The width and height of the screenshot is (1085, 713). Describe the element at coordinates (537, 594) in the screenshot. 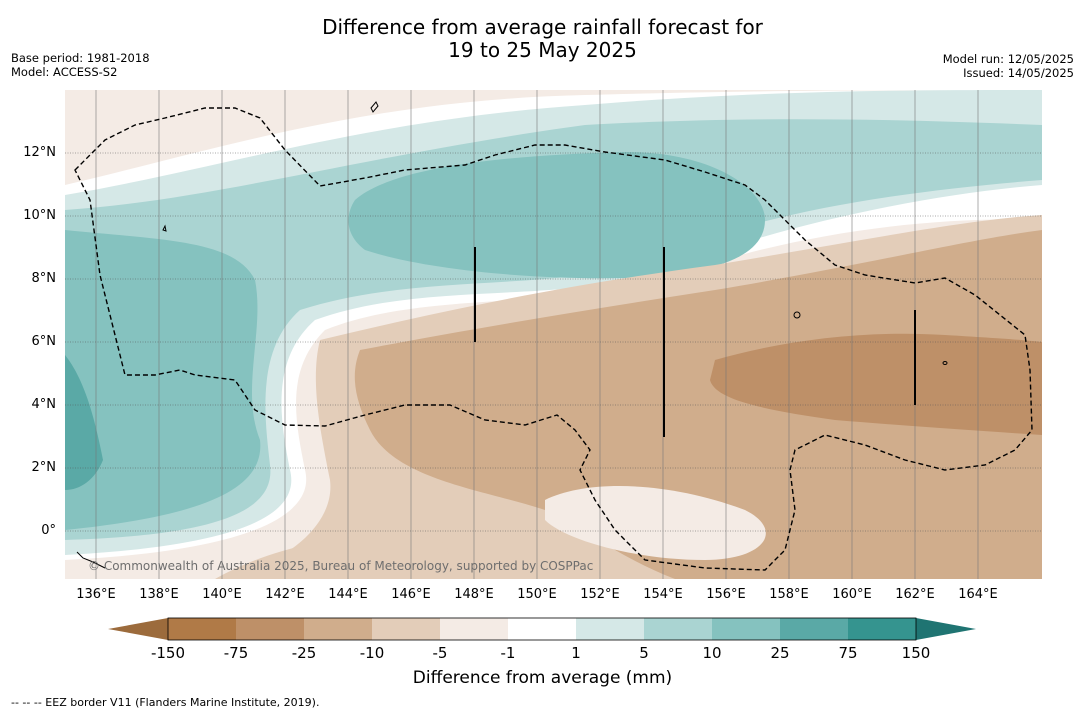

I see `lon-label-150e: 150°E` at that location.